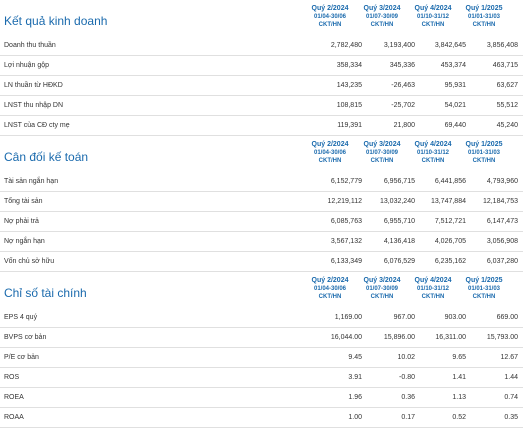 Image resolution: width=523 pixels, height=428 pixels. What do you see at coordinates (509, 357) in the screenshot?
I see `cell-value: 12.67` at bounding box center [509, 357].